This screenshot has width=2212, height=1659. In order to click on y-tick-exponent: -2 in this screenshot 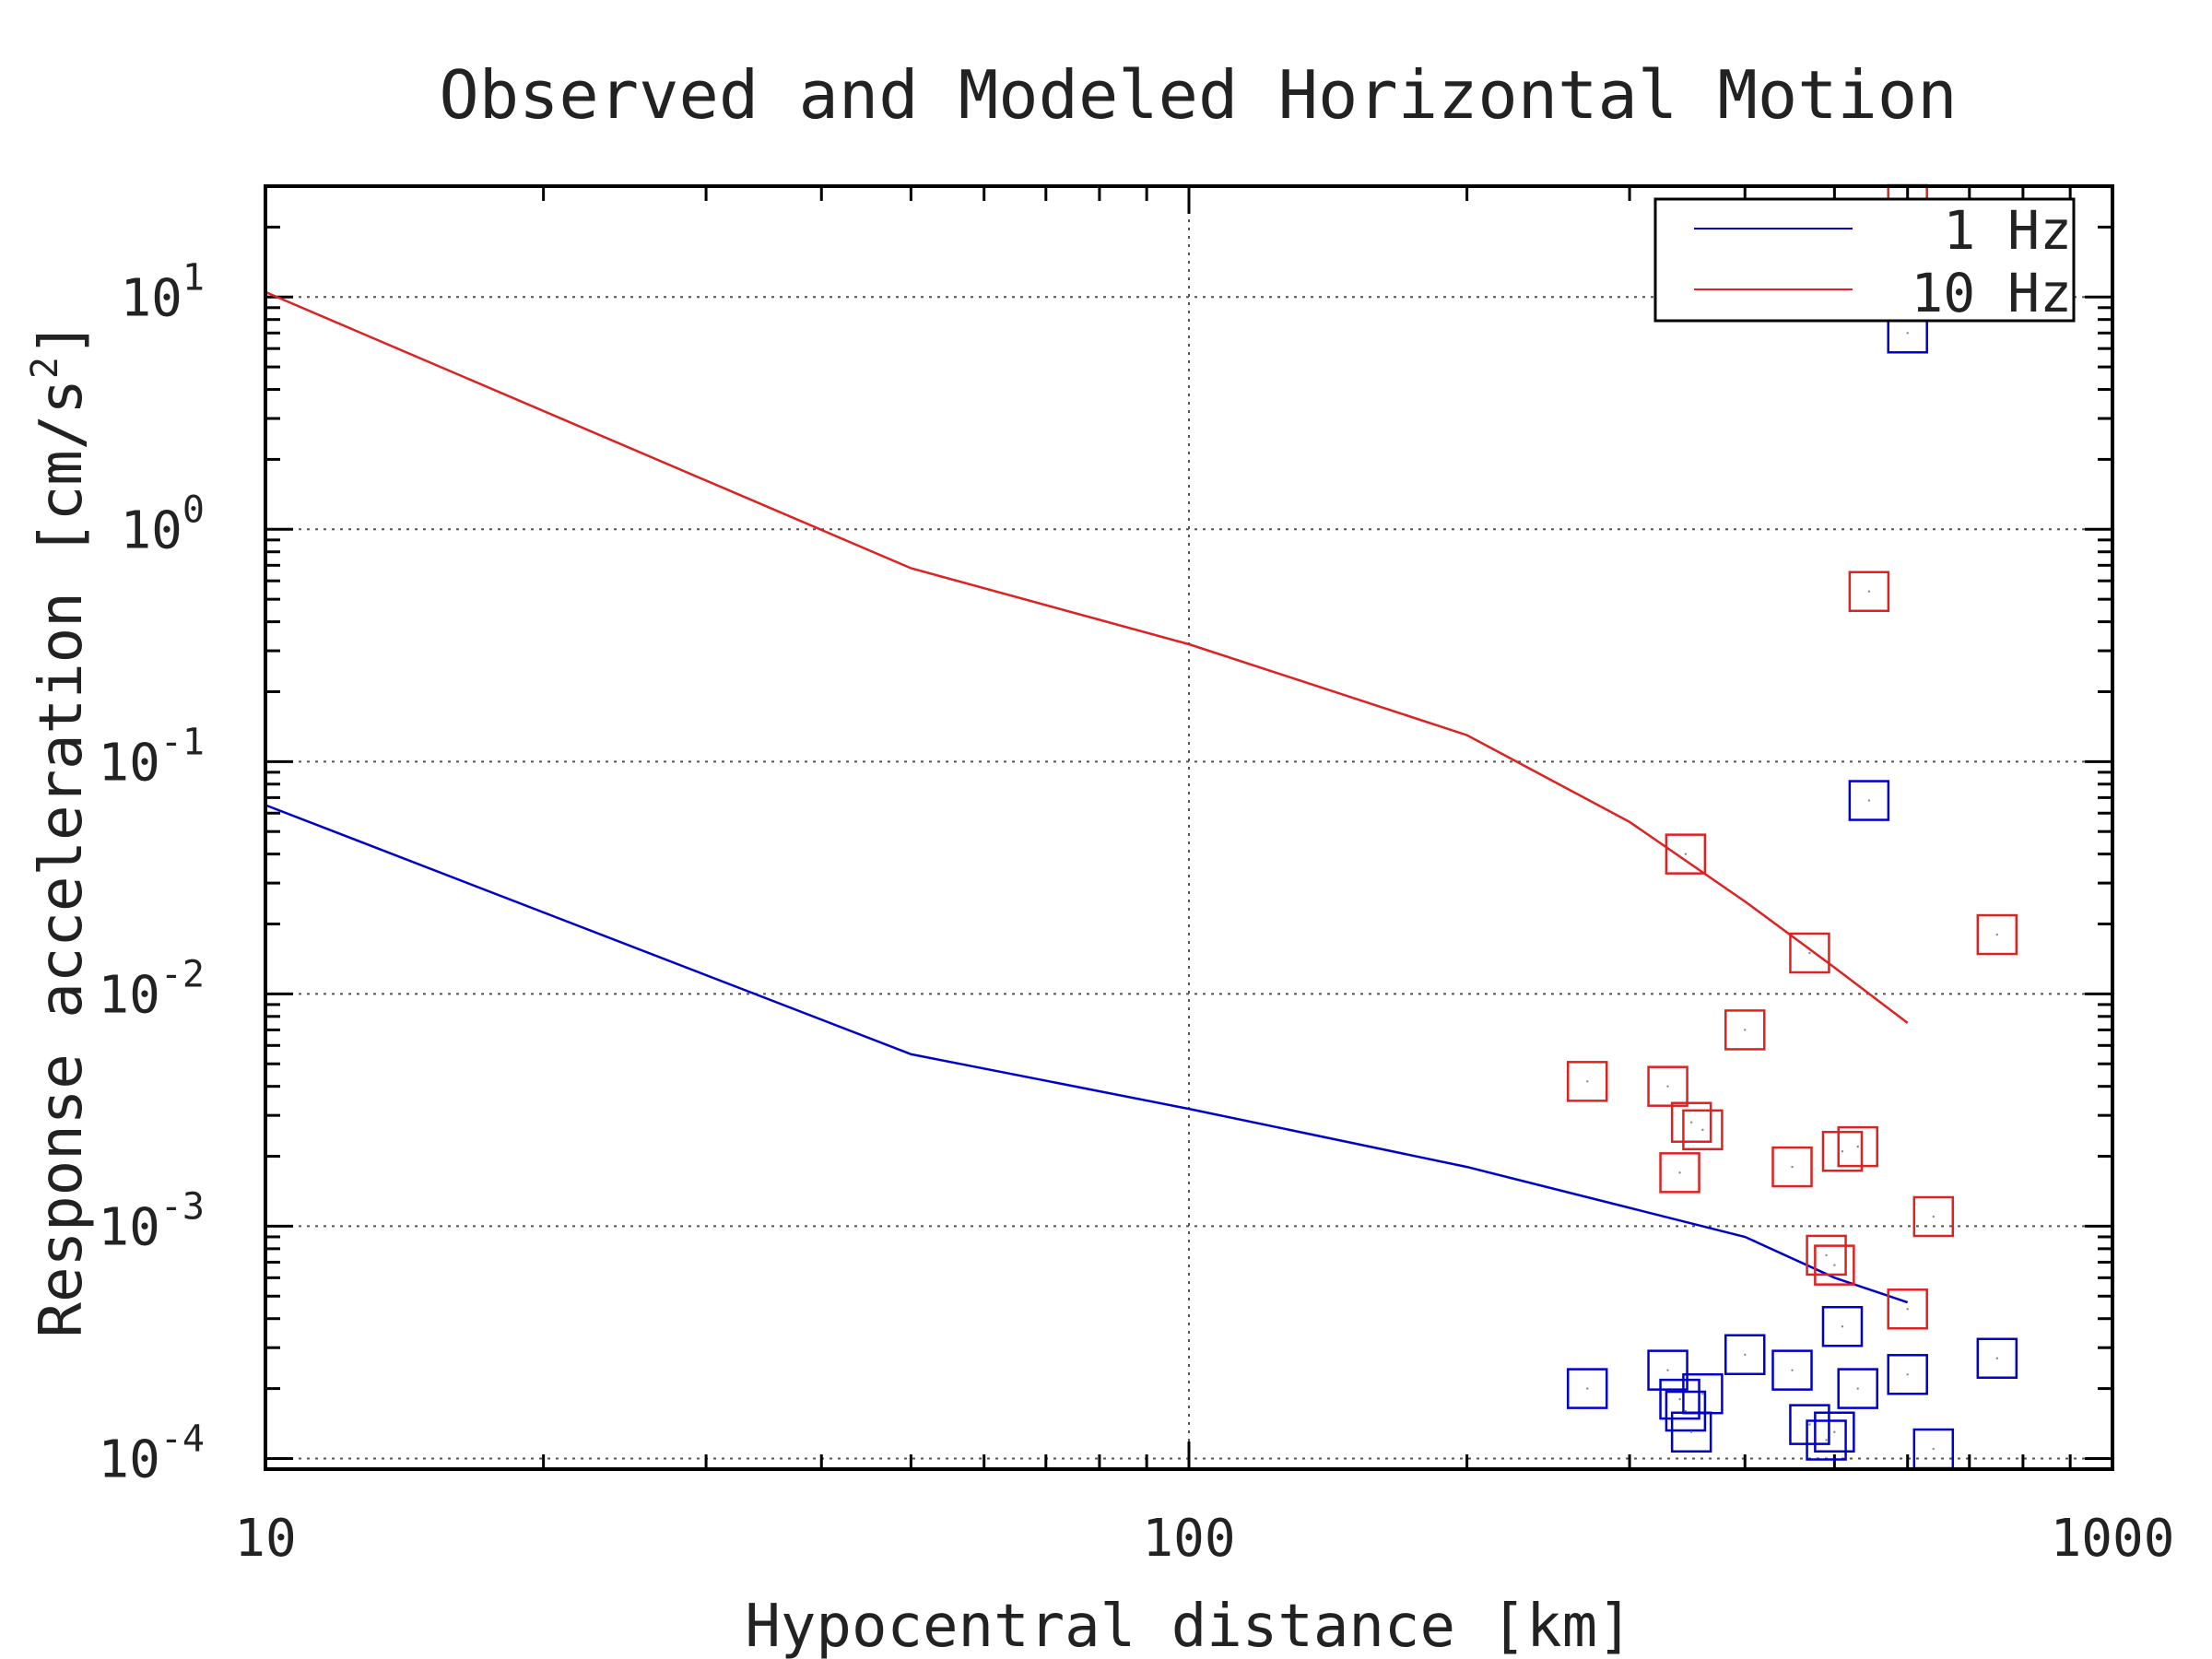, I will do `click(182, 974)`.